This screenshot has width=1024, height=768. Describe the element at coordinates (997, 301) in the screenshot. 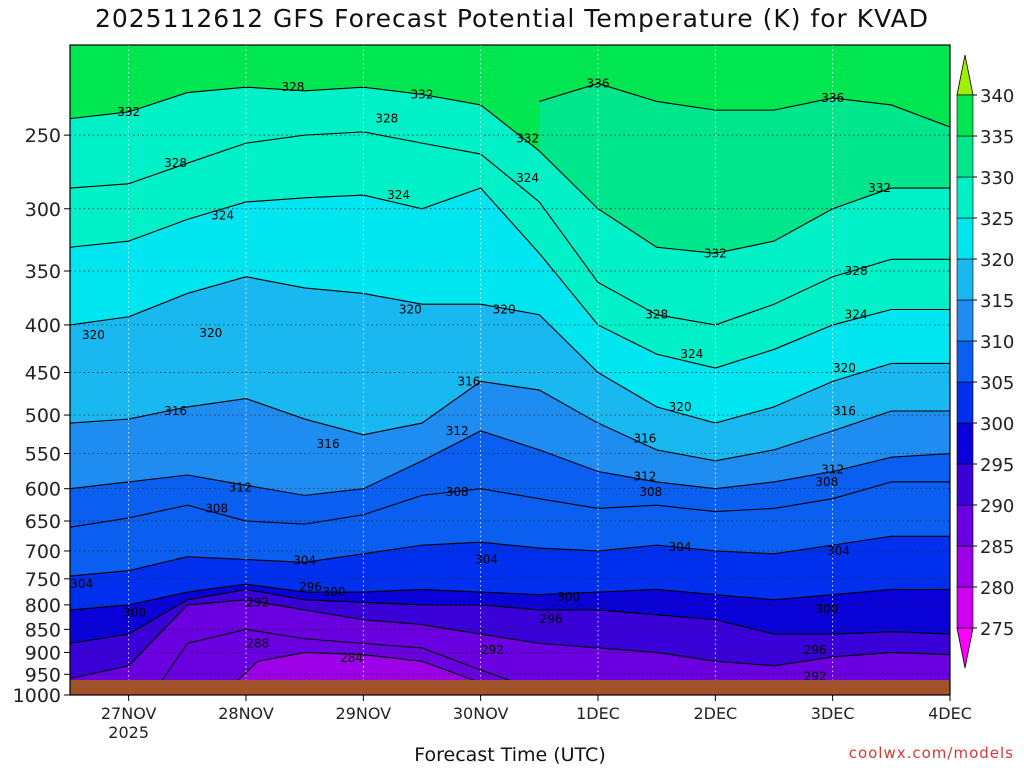

I see `colorbar-label: 315` at that location.